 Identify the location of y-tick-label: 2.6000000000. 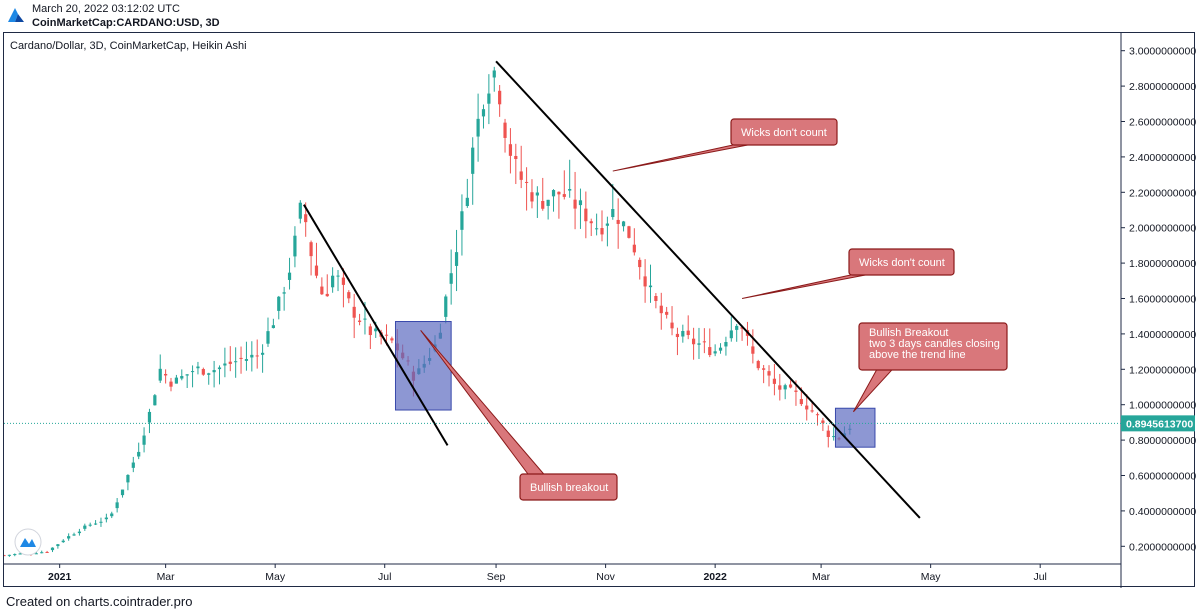
(1162, 123).